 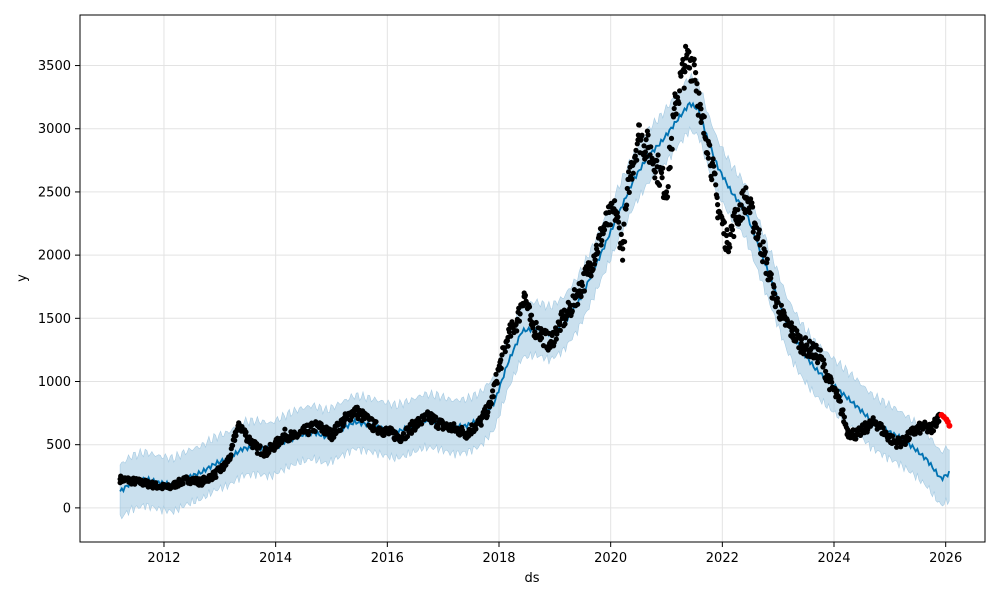 I want to click on y-tick-label: 0, so click(x=67, y=508).